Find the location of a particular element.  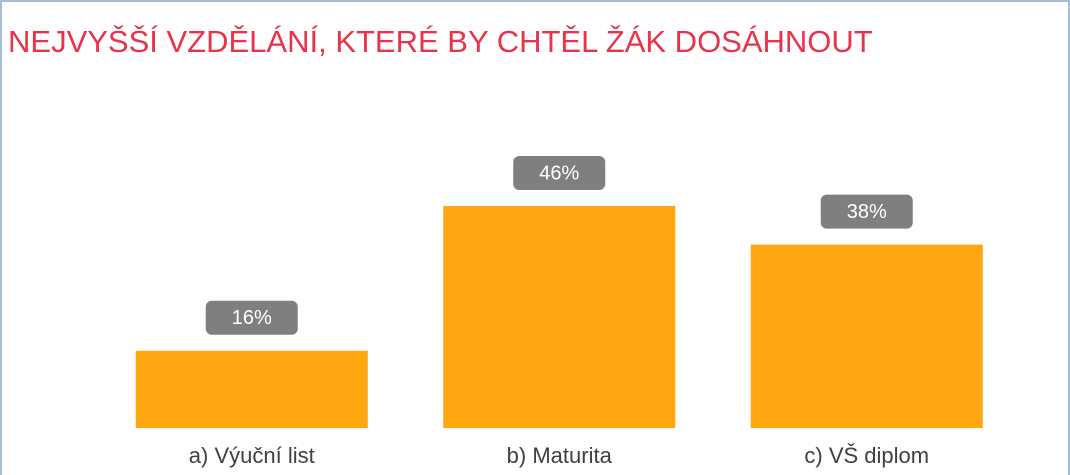

value-label: 46% is located at coordinates (559, 173).